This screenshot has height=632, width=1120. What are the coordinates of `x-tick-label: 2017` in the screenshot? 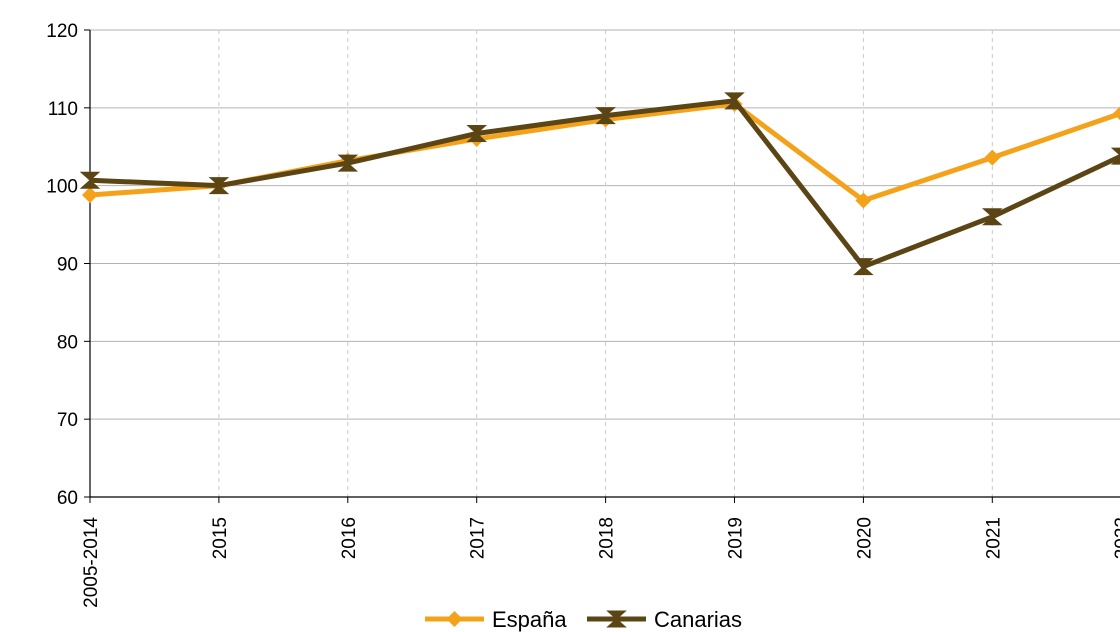 It's located at (478, 538).